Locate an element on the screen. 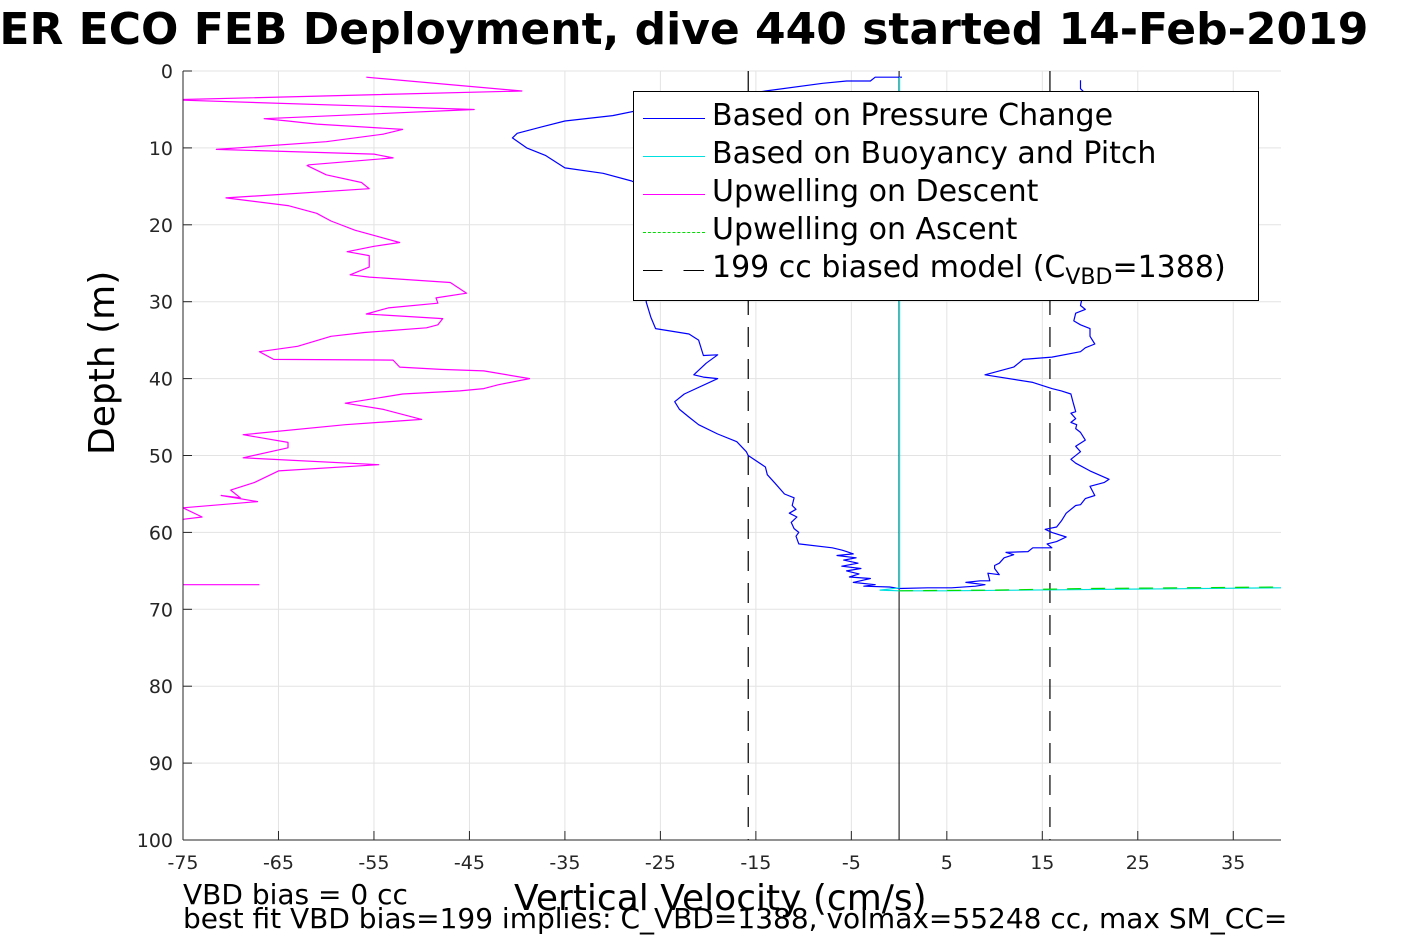  x-tick-label: -75 is located at coordinates (182, 863).